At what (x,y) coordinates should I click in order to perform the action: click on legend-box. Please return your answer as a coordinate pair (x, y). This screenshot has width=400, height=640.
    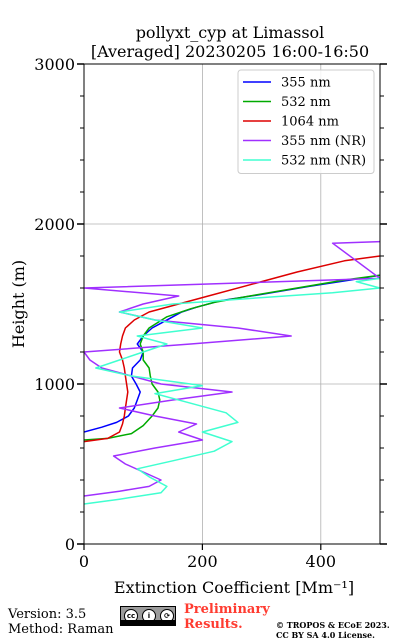
    Looking at the image, I should click on (306, 121).